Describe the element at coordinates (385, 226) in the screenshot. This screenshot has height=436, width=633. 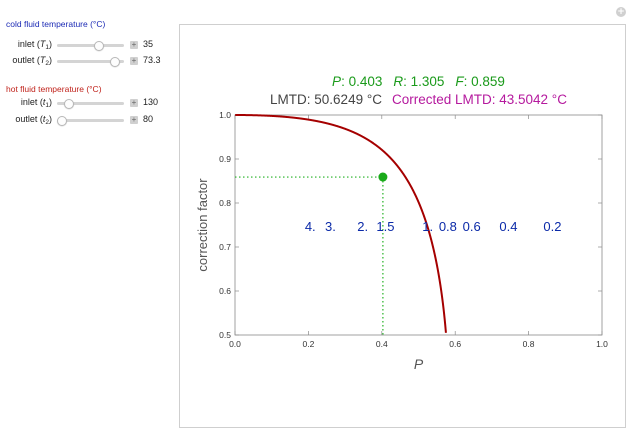
I see `curve-label: 1.5` at that location.